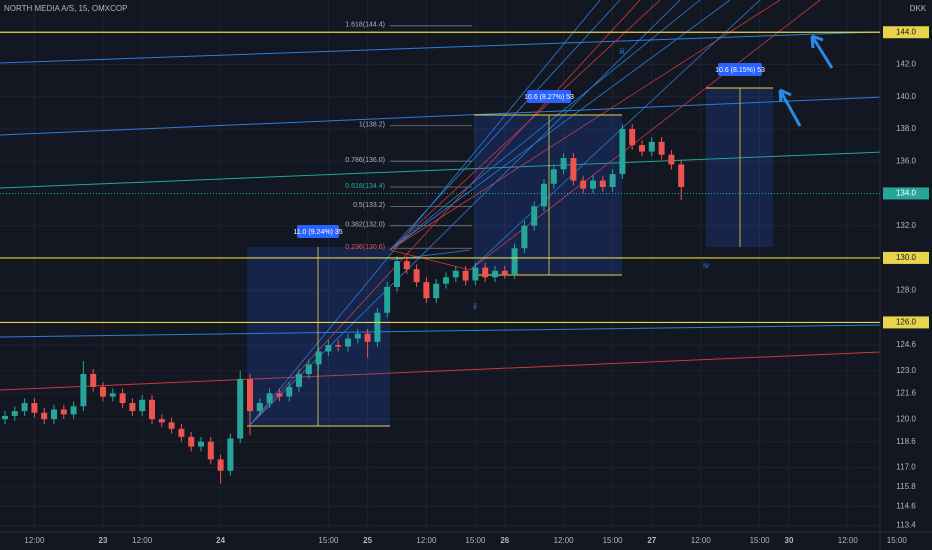 The width and height of the screenshot is (932, 550). Describe the element at coordinates (906, 96) in the screenshot. I see `y-tick-label: 140.0` at that location.